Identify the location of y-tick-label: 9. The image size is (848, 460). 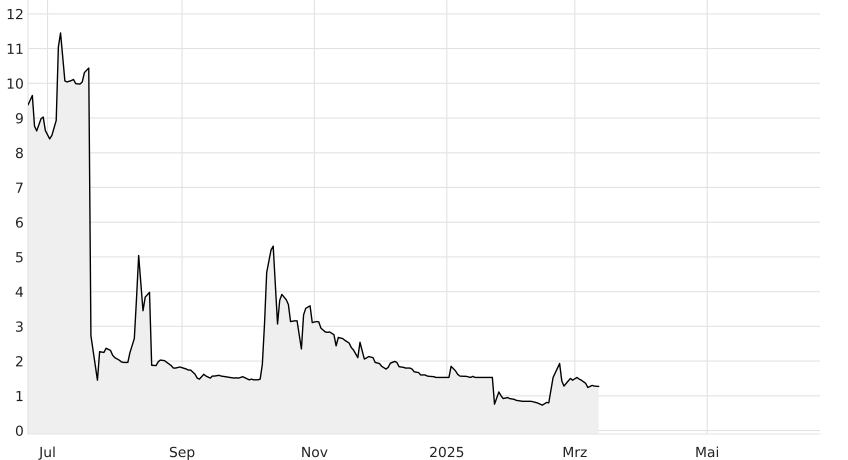
(19, 118).